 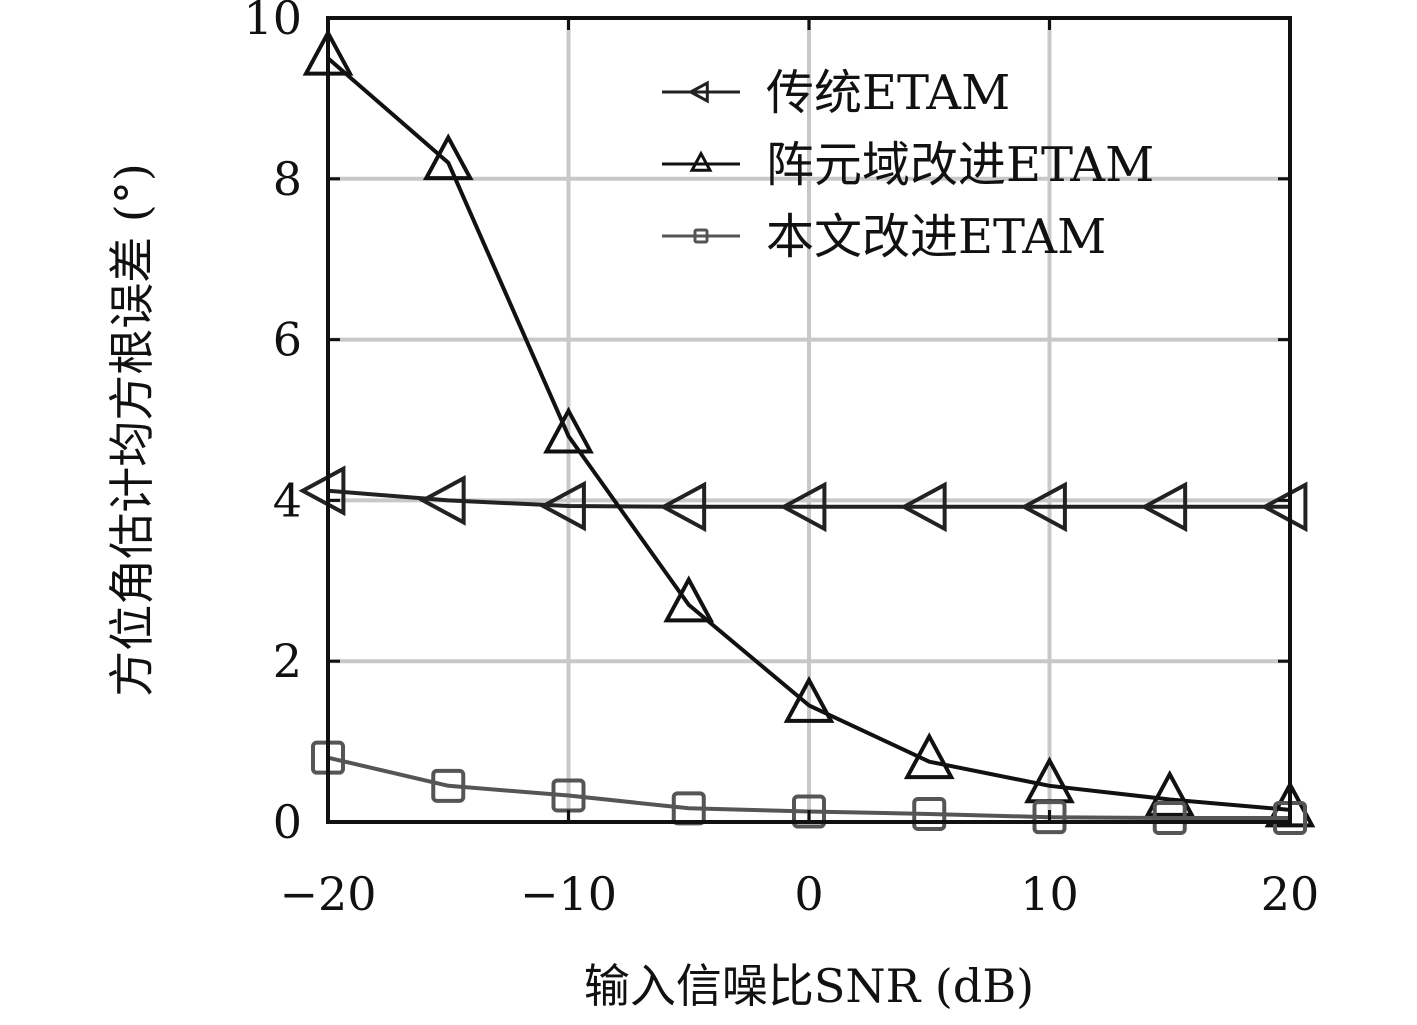 I want to click on legend: 传统ETAM 阵元域改进ETAM 本文改进ETAM, so click(x=908, y=165).